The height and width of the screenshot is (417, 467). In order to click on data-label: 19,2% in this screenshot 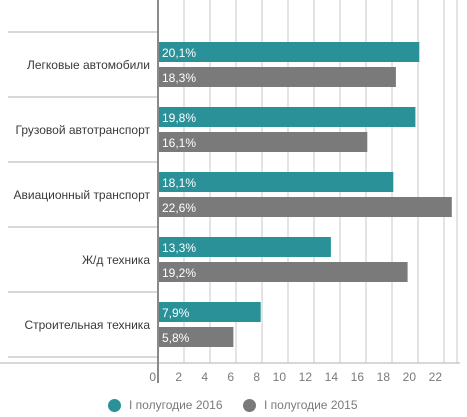, I will do `click(179, 273)`.